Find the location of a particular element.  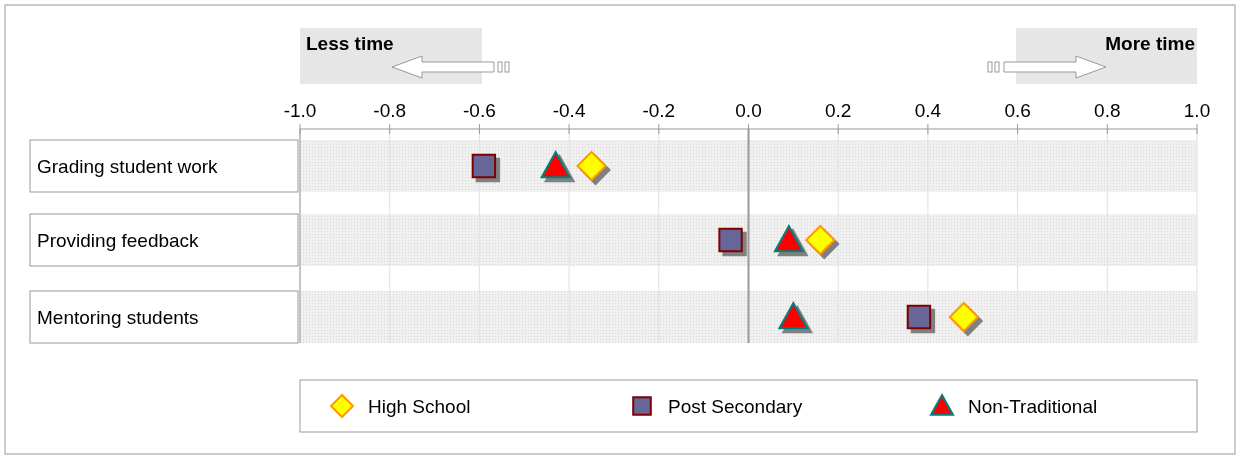

legend-label: Post Secondary is located at coordinates (735, 406).